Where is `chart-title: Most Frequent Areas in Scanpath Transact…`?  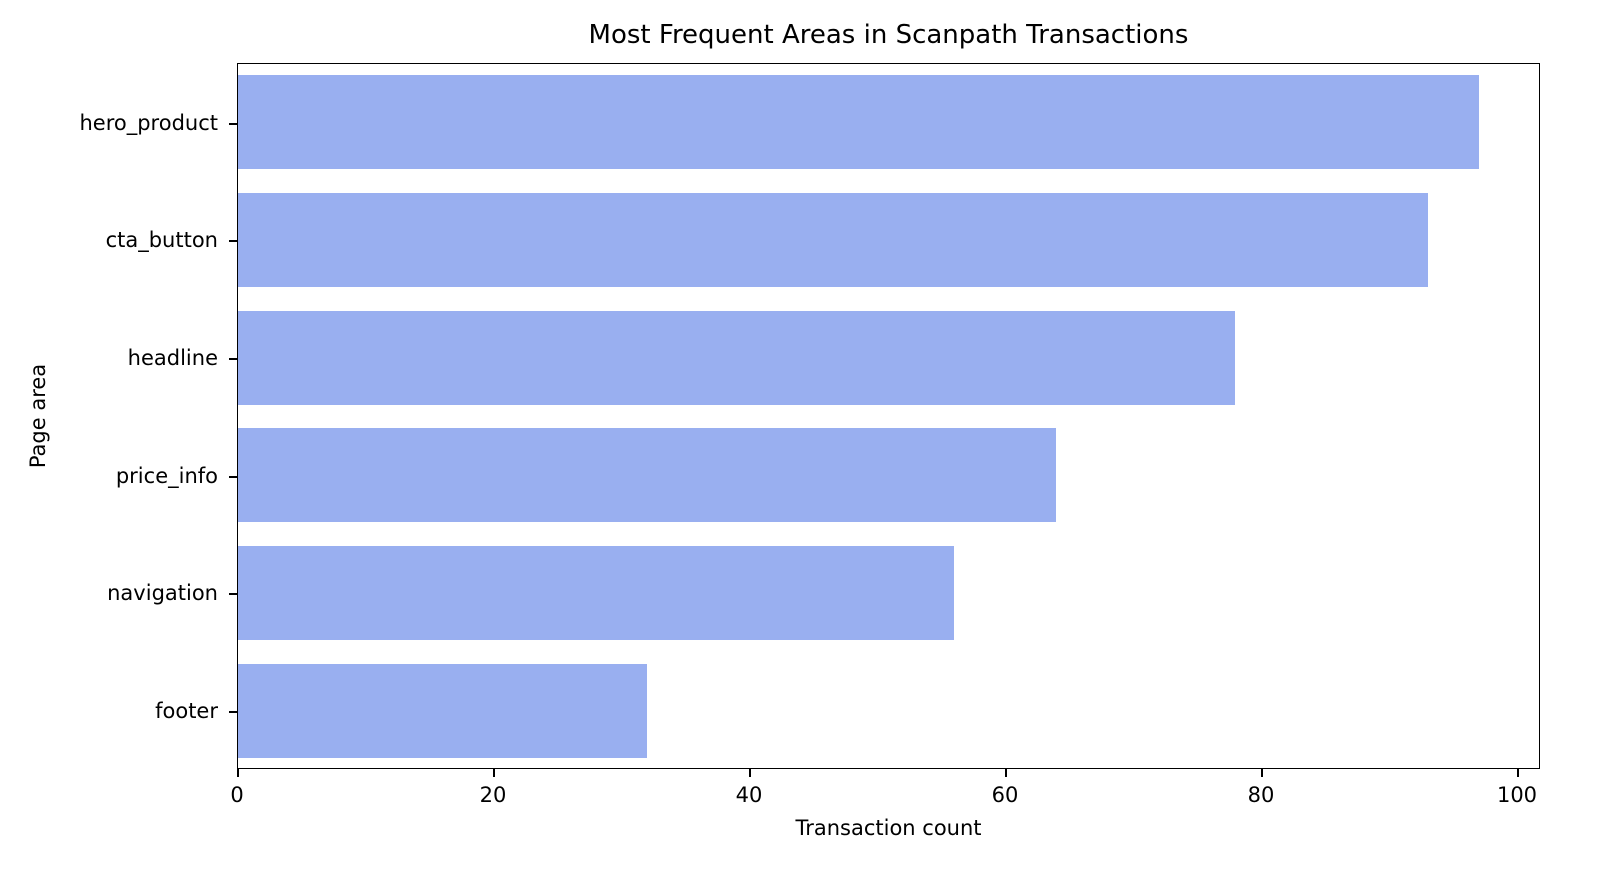
chart-title: Most Frequent Areas in Scanpath Transact… is located at coordinates (888, 35).